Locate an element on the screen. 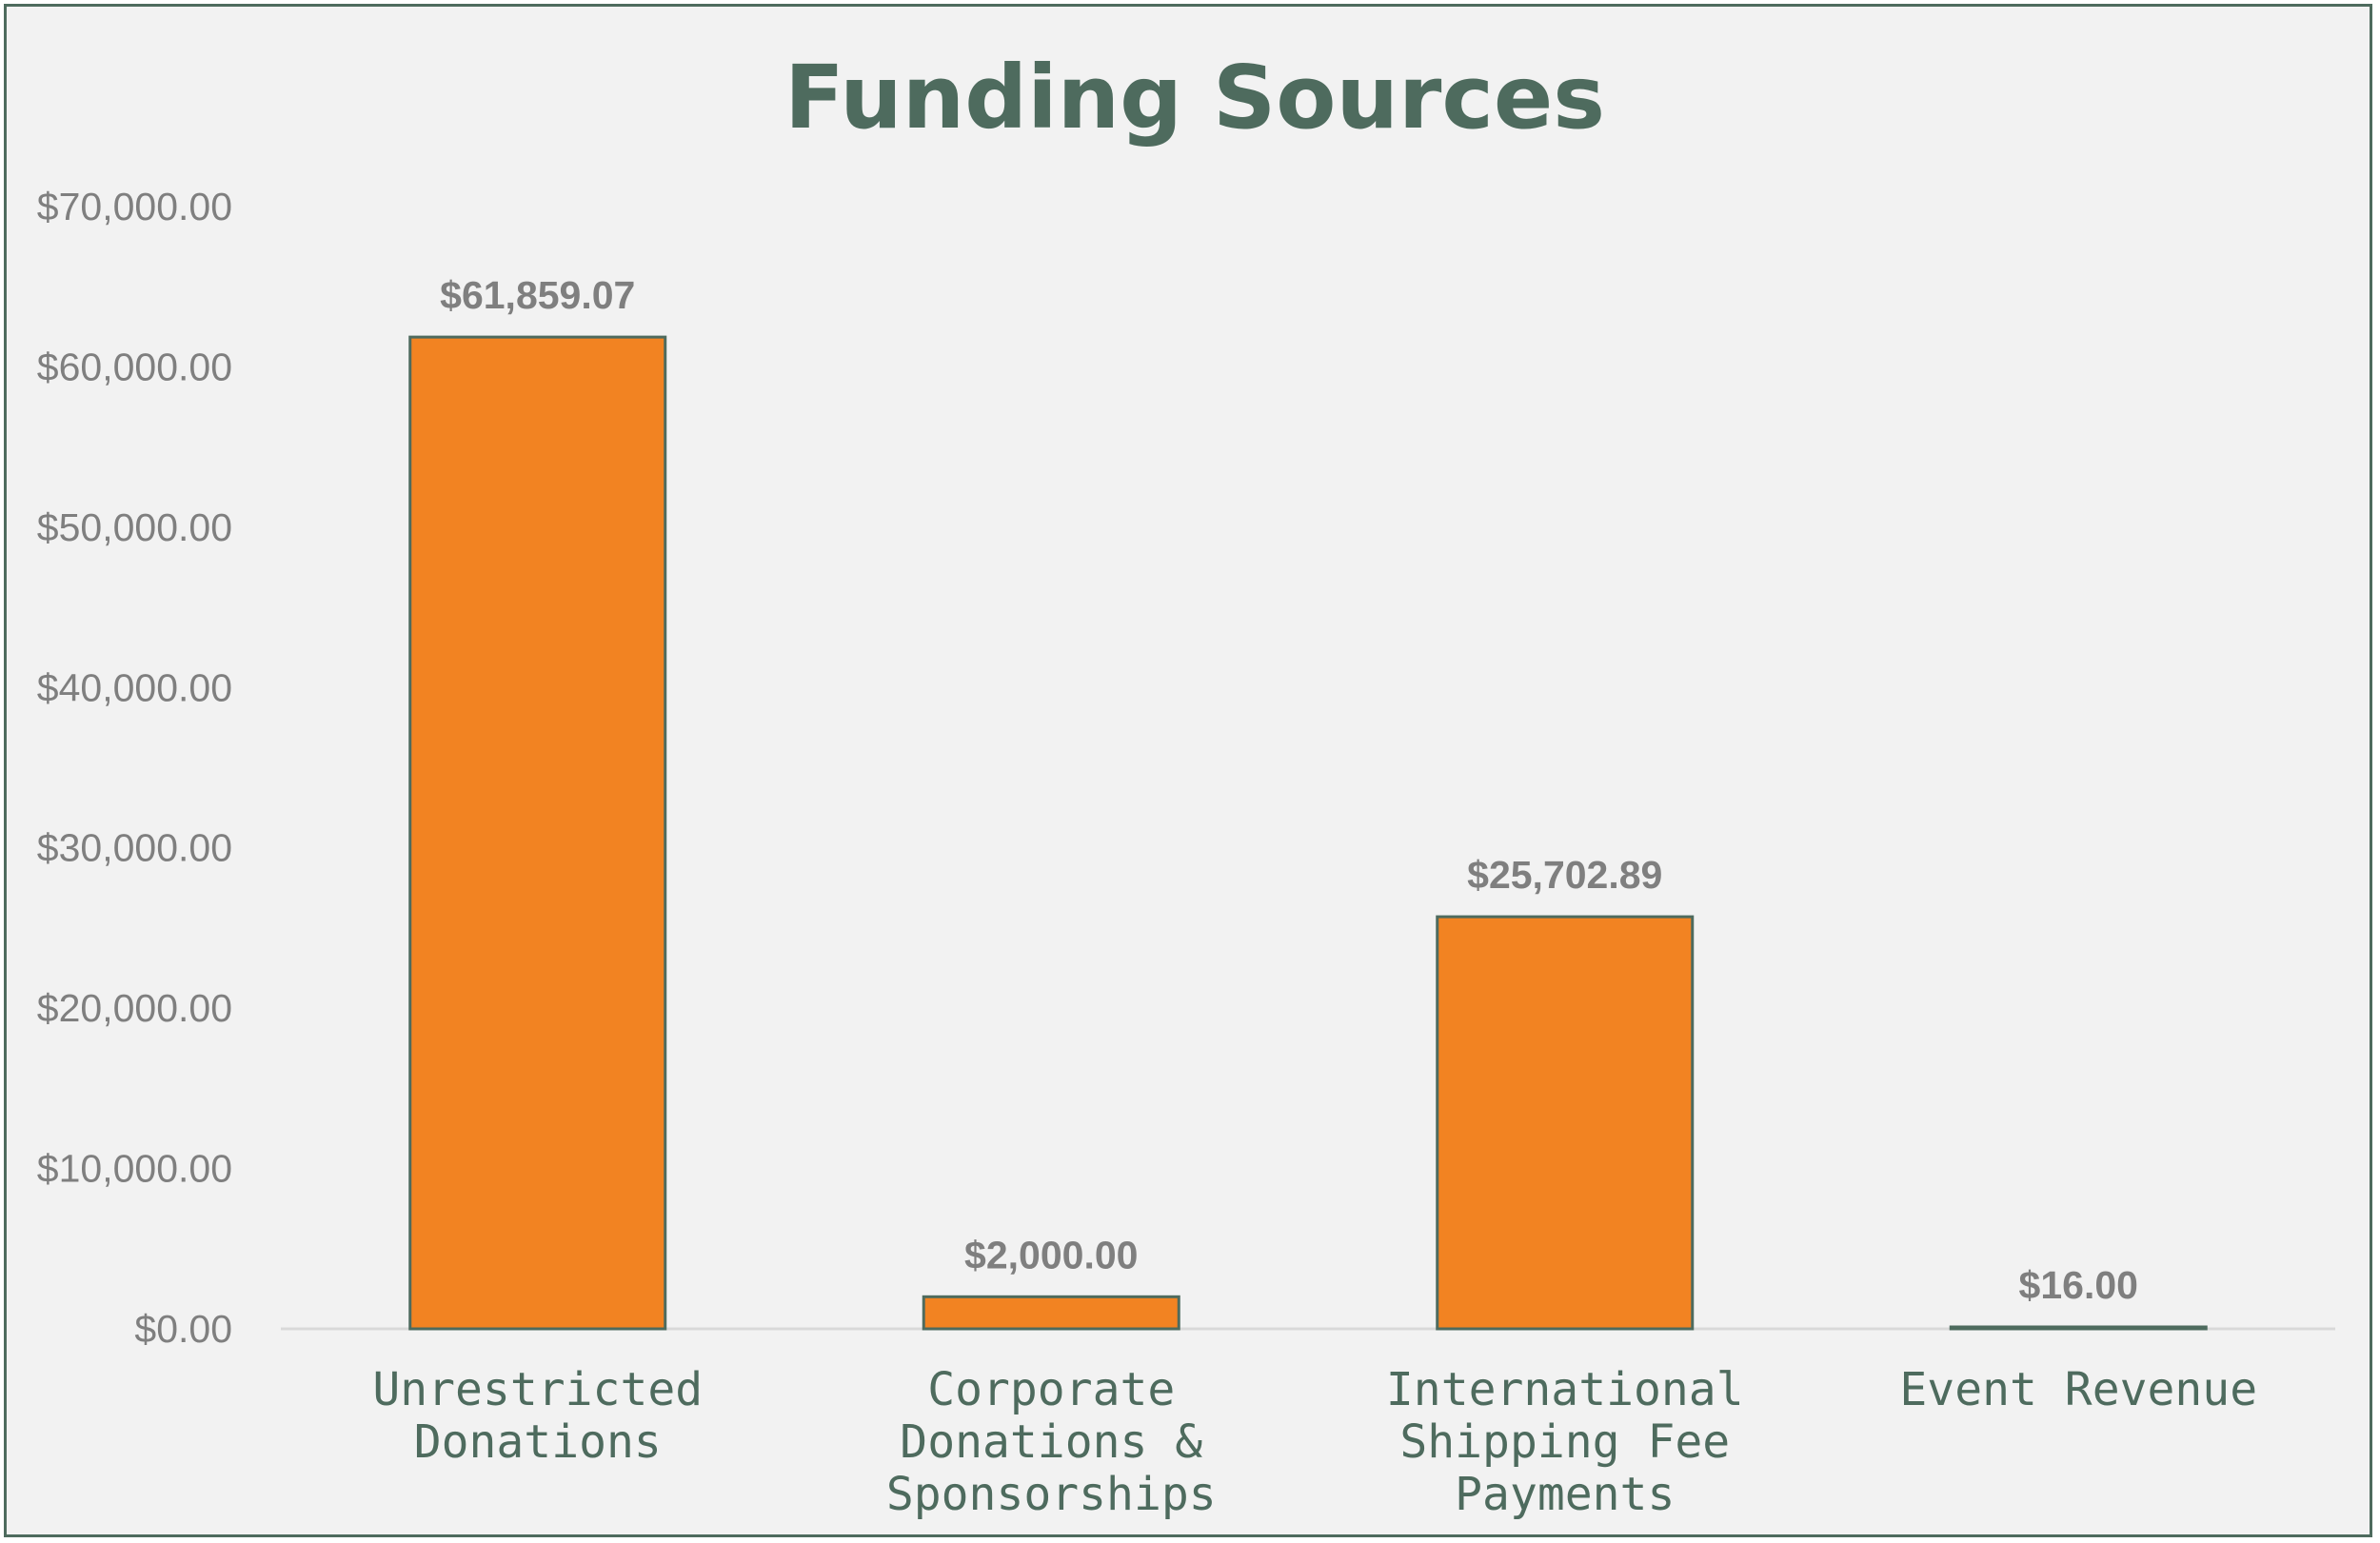  x-tick-label: Unrestricted is located at coordinates (537, 1389).